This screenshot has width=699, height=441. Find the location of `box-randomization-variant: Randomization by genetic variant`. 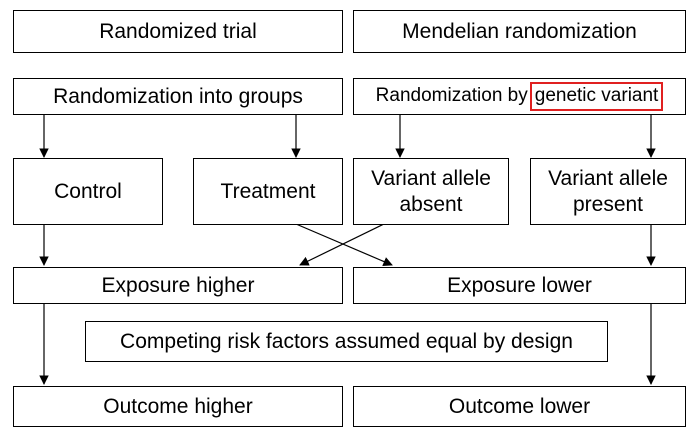

box-randomization-variant: Randomization by genetic variant is located at coordinates (519, 96).